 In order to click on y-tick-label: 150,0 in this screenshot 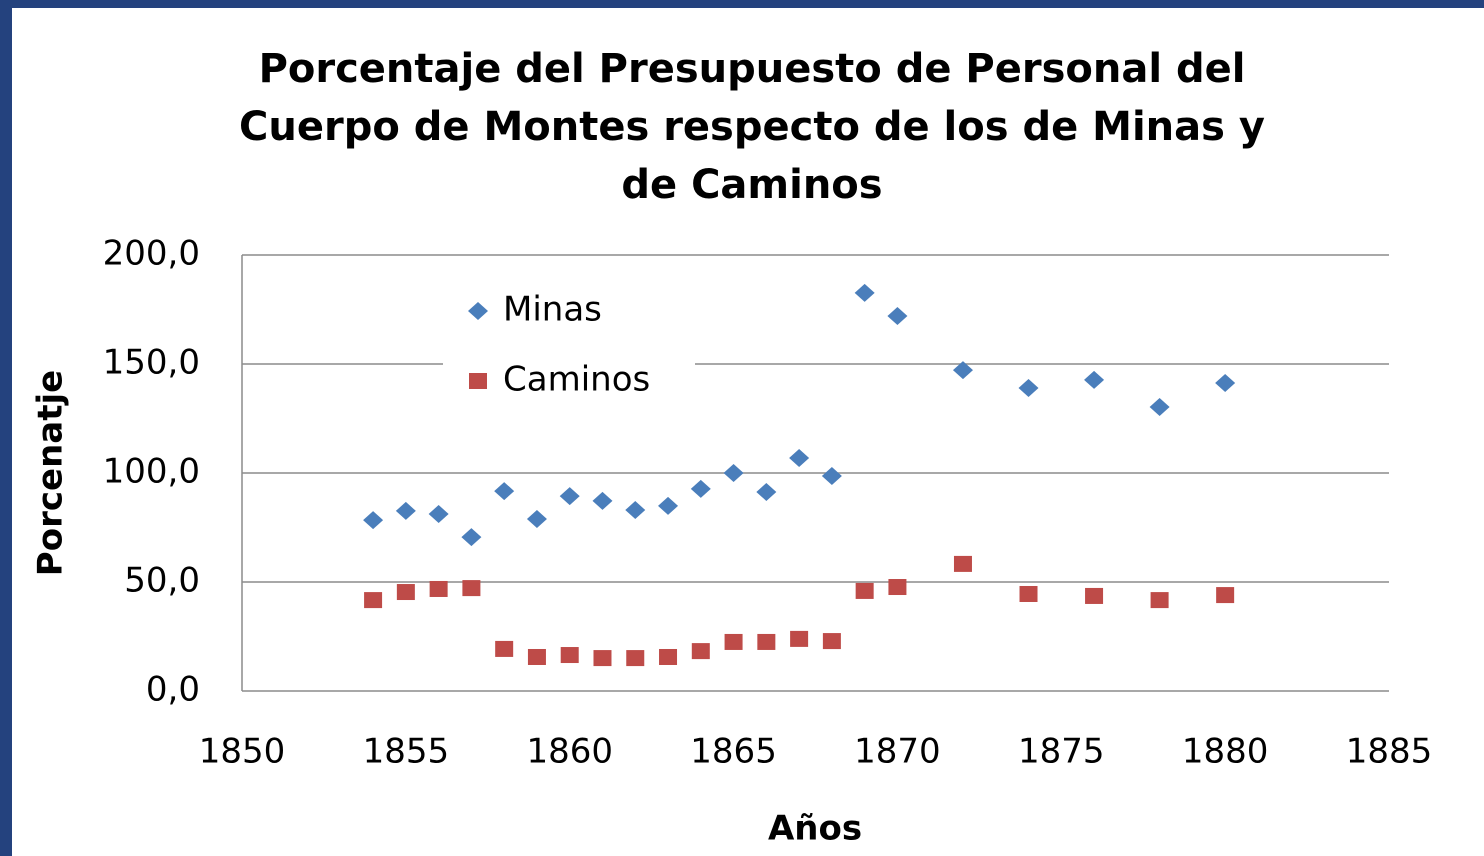, I will do `click(151, 363)`.